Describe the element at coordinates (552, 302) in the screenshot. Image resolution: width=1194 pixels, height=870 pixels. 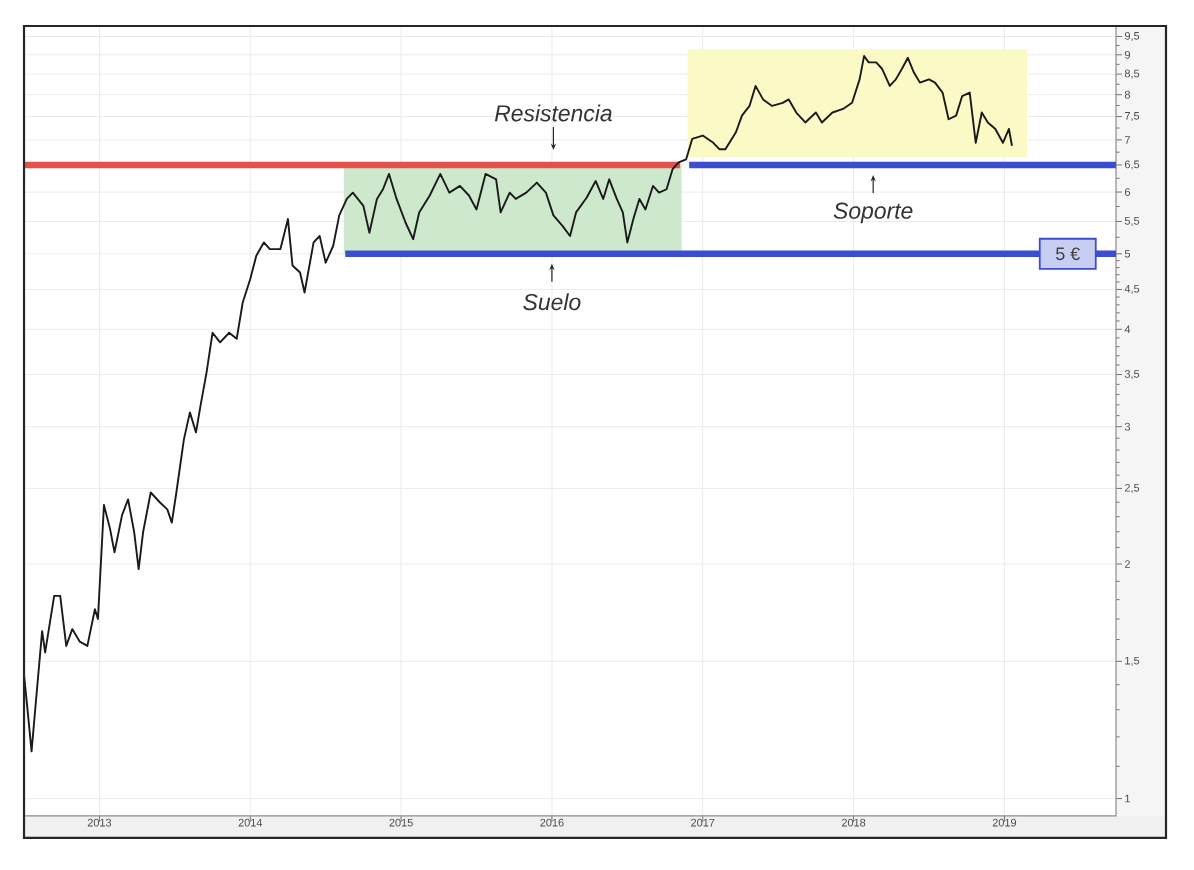
I see `annotation: Suelo` at that location.